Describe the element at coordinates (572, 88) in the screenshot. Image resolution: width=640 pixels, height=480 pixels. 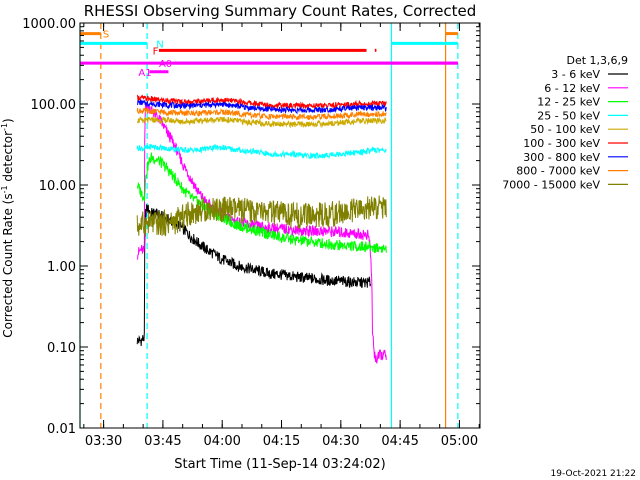
I see `legend-entry-label: 6 - 12 keV` at that location.